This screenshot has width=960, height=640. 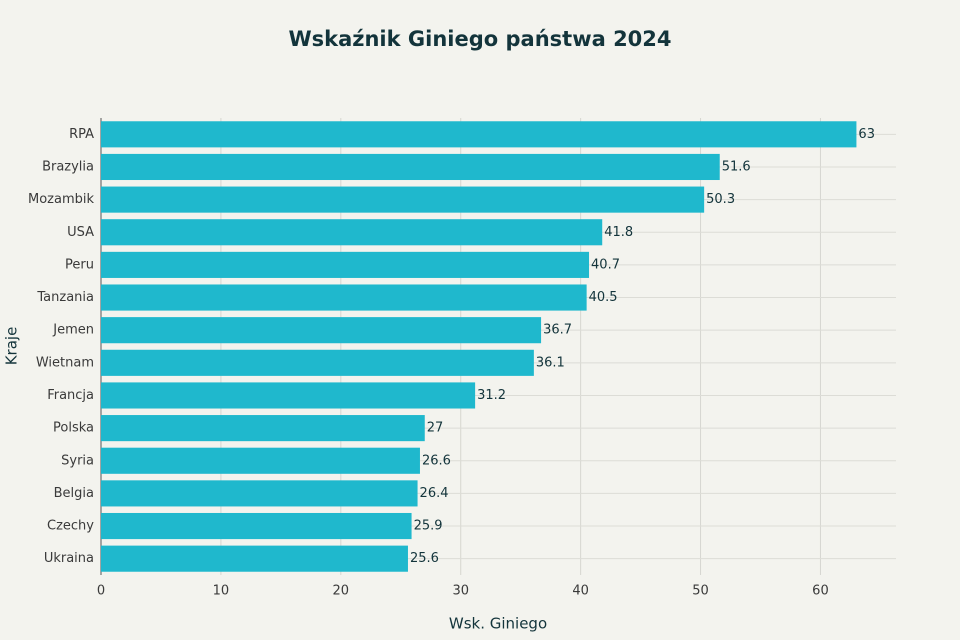 What do you see at coordinates (618, 232) in the screenshot?
I see `value-label: 41.8` at bounding box center [618, 232].